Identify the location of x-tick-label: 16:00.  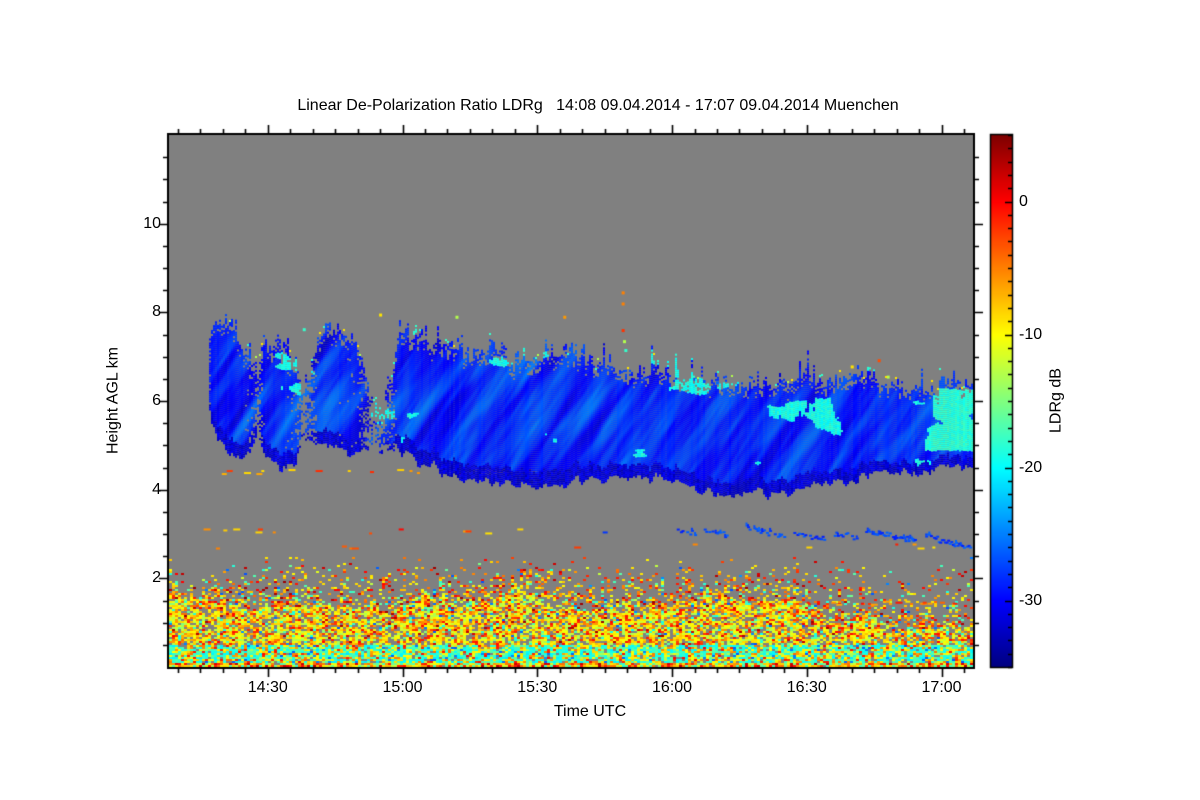
(672, 687).